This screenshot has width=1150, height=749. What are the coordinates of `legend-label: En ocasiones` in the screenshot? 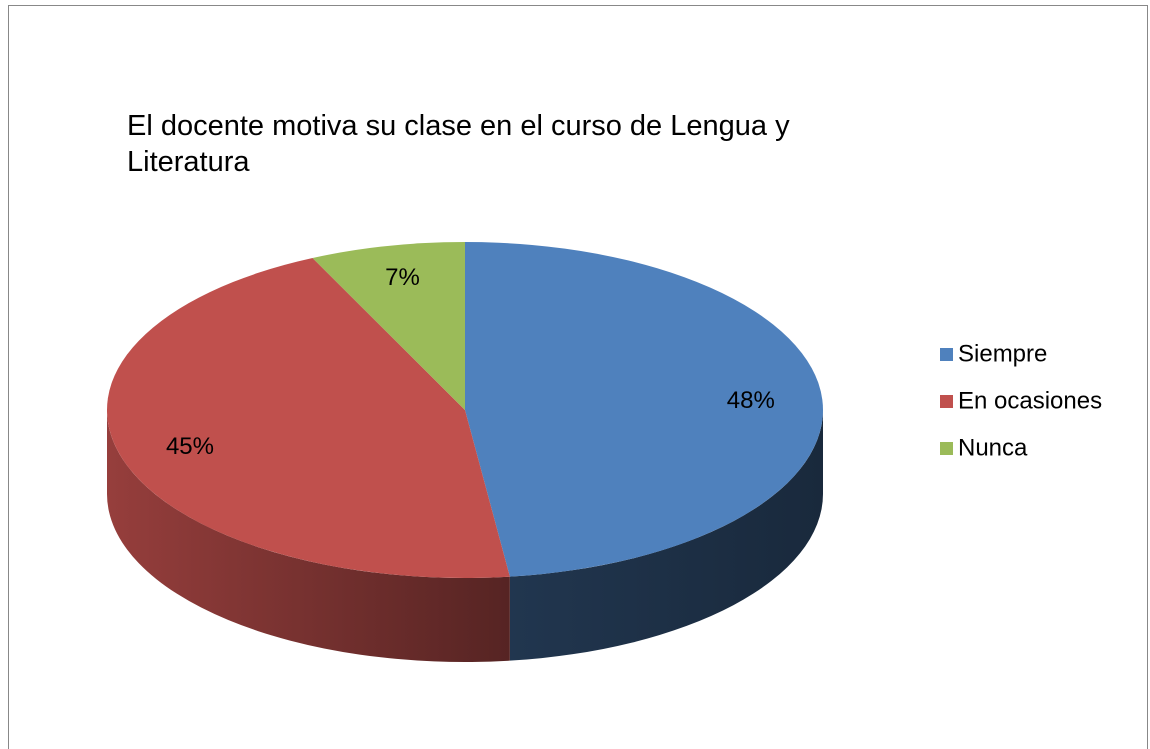 It's located at (1030, 400).